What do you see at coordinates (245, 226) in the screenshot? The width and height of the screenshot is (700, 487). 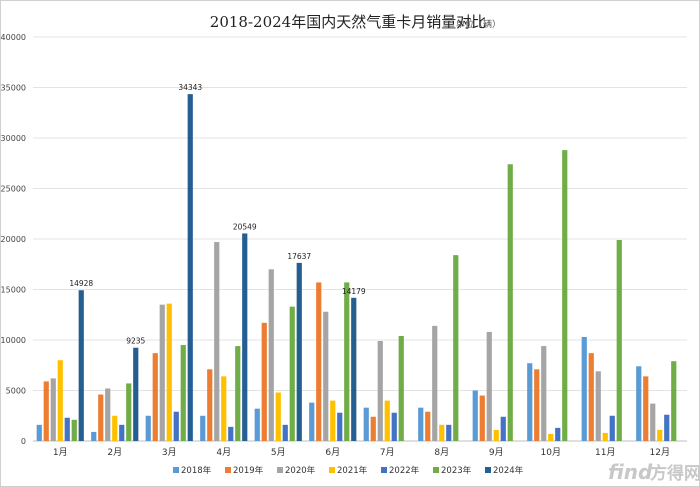 I see `data-label: 20549` at bounding box center [245, 226].